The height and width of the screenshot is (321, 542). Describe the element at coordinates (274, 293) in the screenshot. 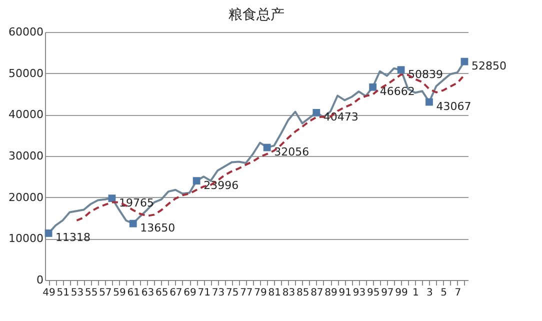

I see `x-tick-label: 81` at that location.